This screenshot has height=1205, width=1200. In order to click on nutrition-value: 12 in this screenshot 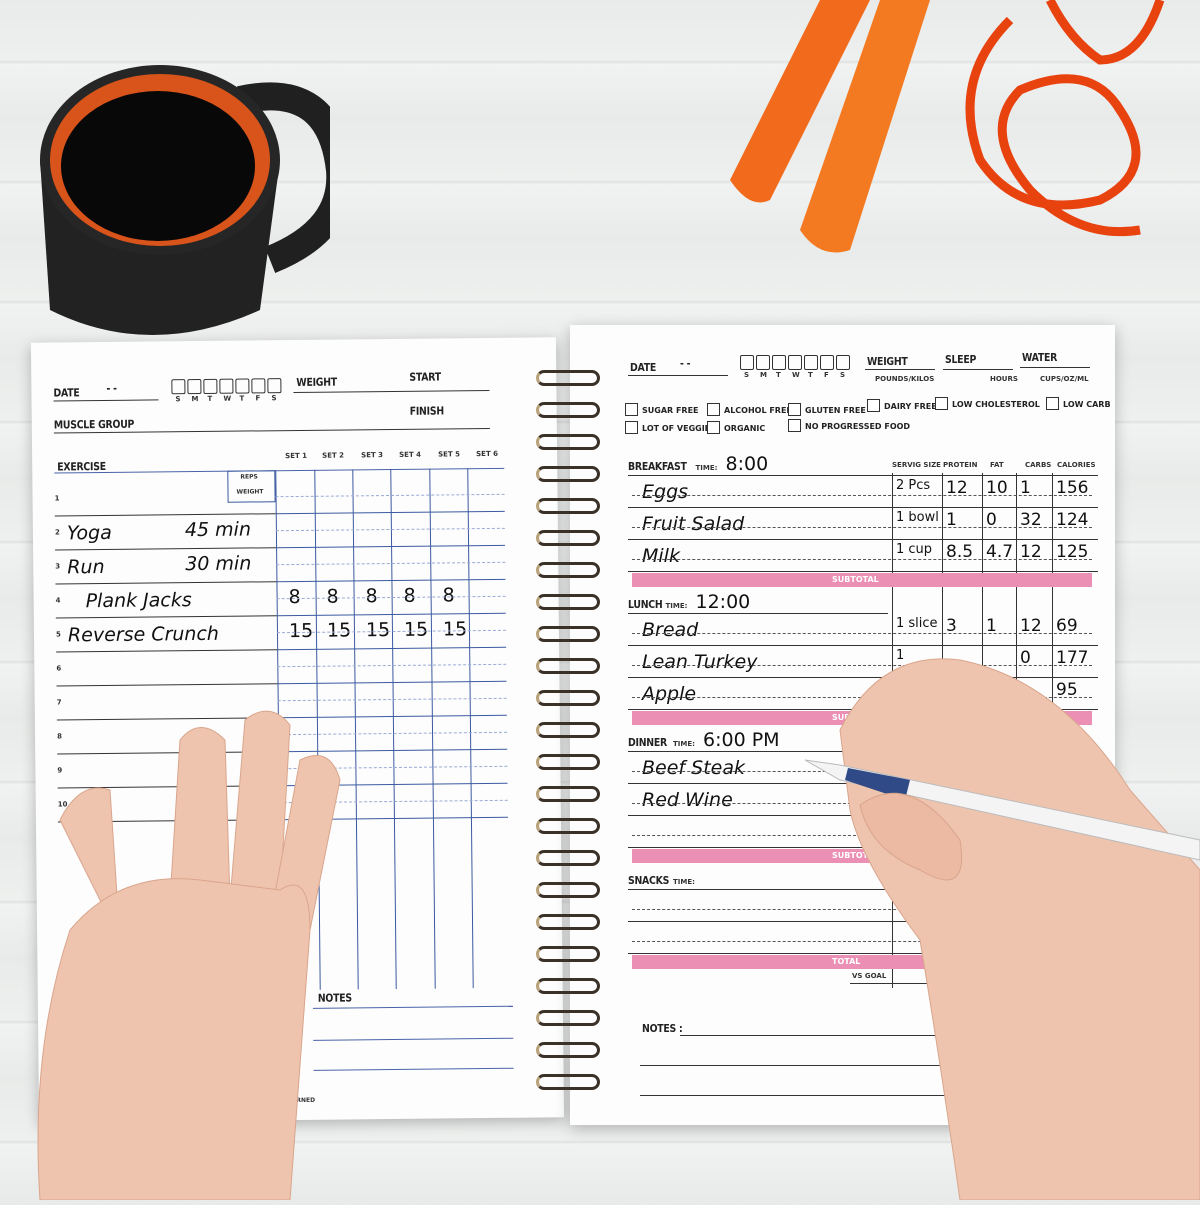, I will do `click(957, 488)`.